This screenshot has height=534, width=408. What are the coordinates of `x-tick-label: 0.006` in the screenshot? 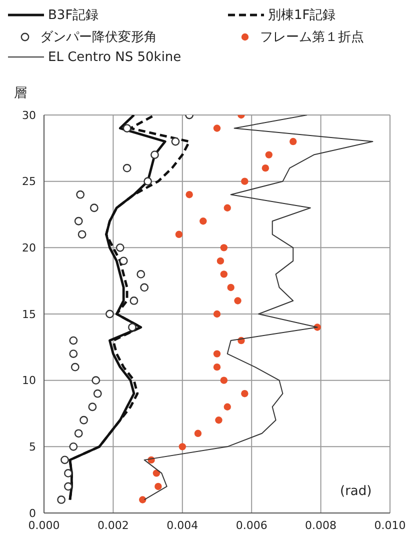 It's located at (252, 525).